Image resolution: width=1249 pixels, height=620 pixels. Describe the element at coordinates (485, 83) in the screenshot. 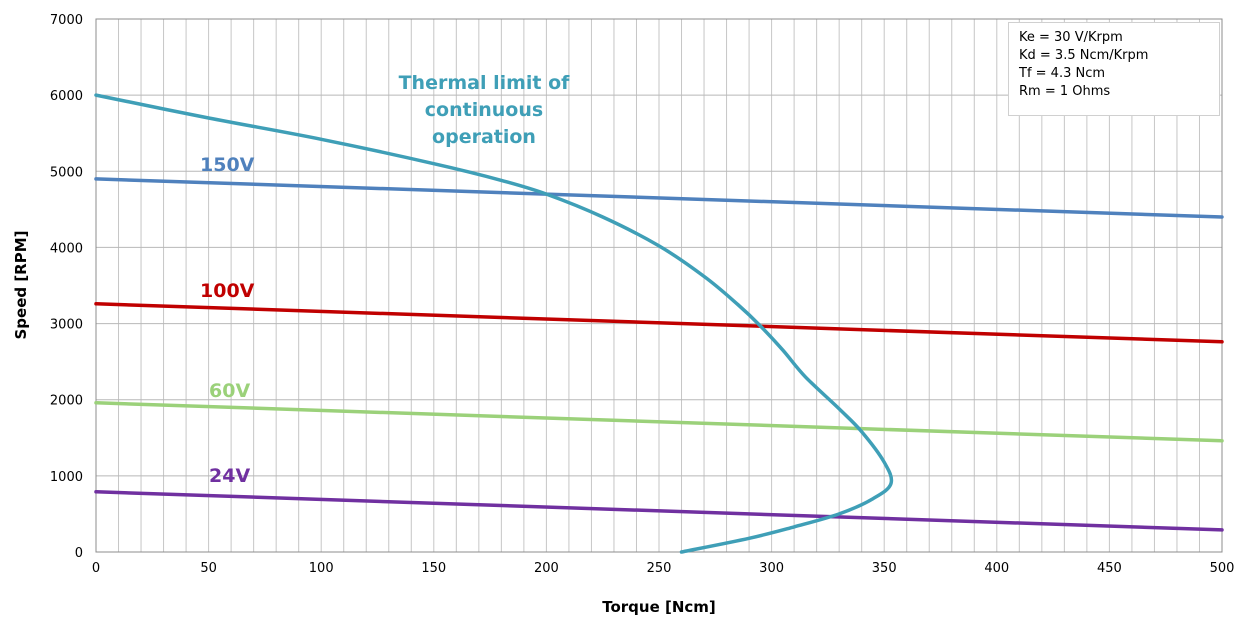

I see `thermal-label-line-1: Thermal limit of` at that location.